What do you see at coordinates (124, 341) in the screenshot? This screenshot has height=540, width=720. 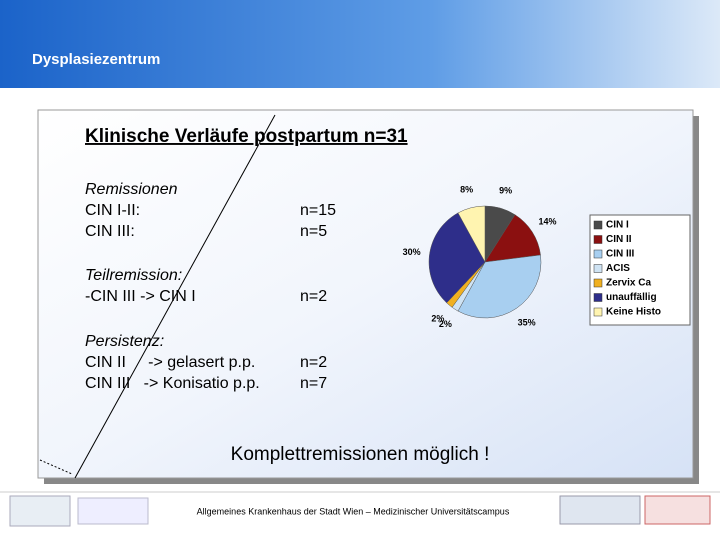 I see `group-title: Persistenz:` at bounding box center [124, 341].